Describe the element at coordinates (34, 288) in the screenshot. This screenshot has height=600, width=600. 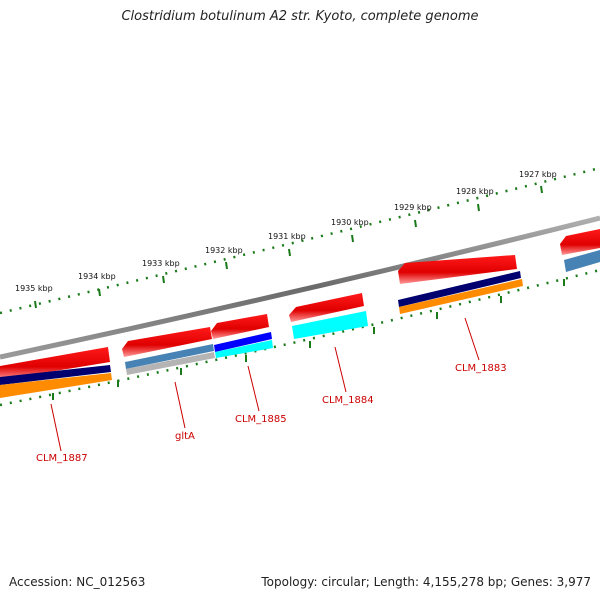
I see `tick-label: 1935 kbp` at that location.